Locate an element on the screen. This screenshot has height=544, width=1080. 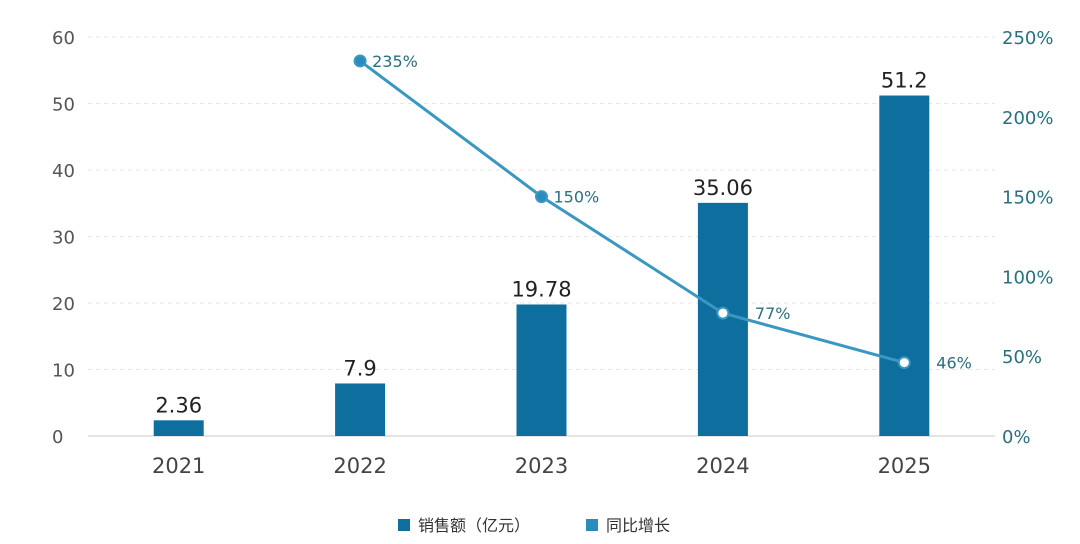
bar-value-label: 35.06 is located at coordinates (723, 188).